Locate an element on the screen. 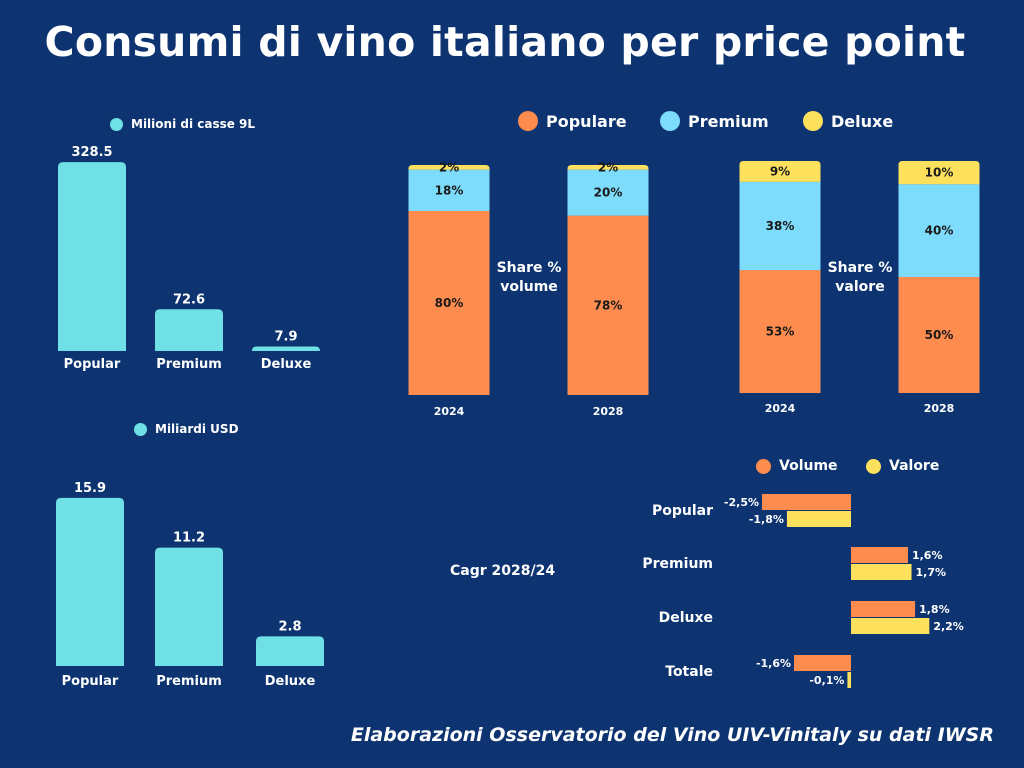  segment-label: 18% is located at coordinates (449, 190).